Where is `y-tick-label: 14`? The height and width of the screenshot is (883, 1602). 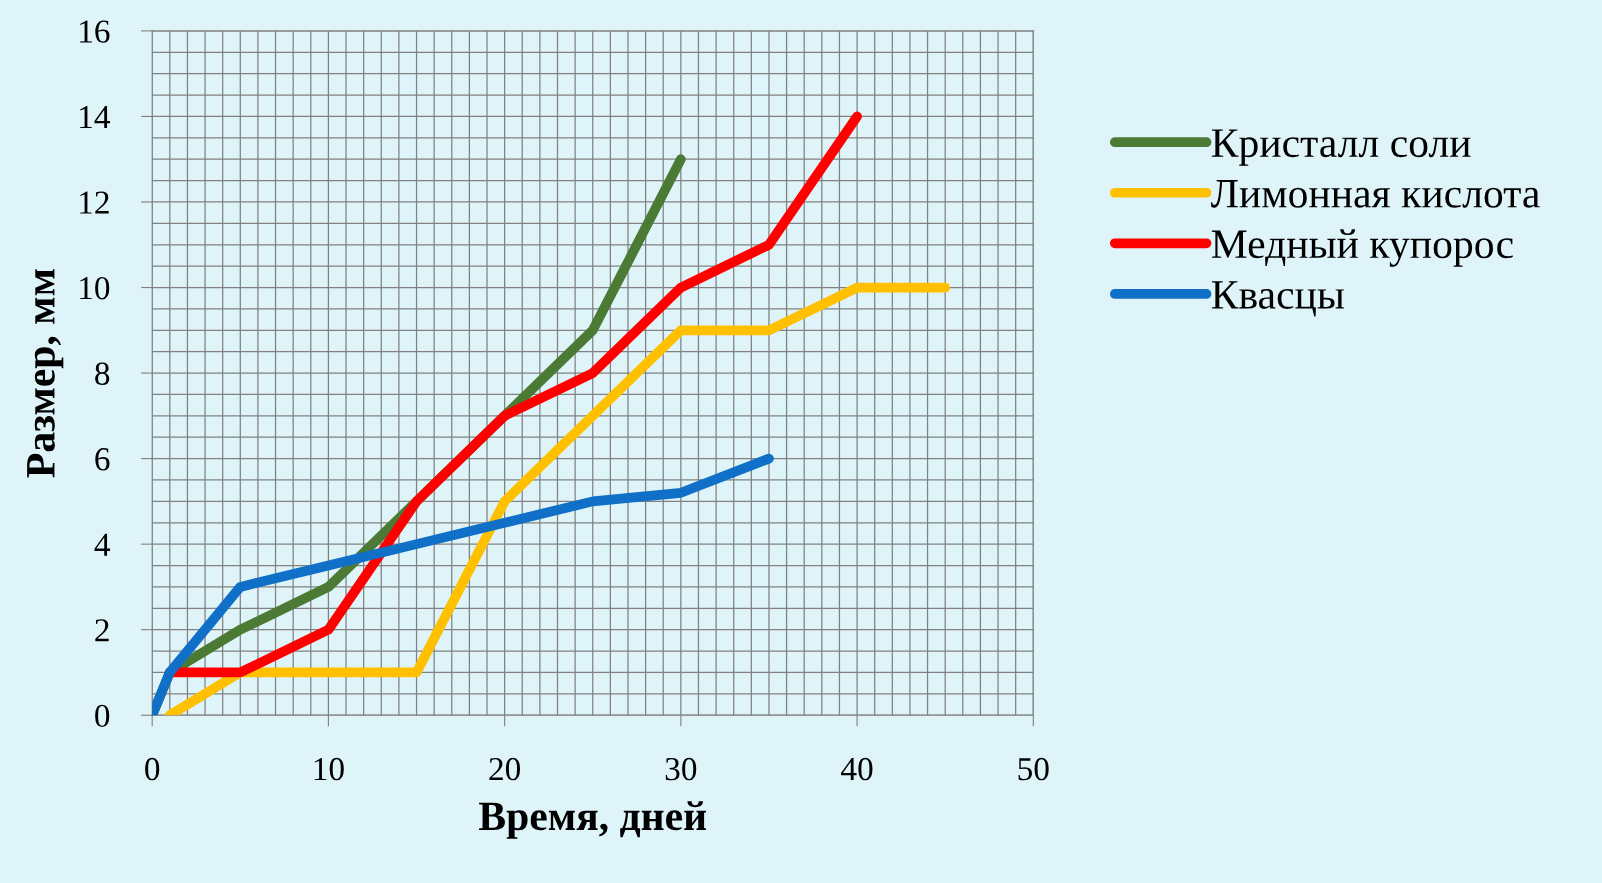
y-tick-label: 14 is located at coordinates (95, 117).